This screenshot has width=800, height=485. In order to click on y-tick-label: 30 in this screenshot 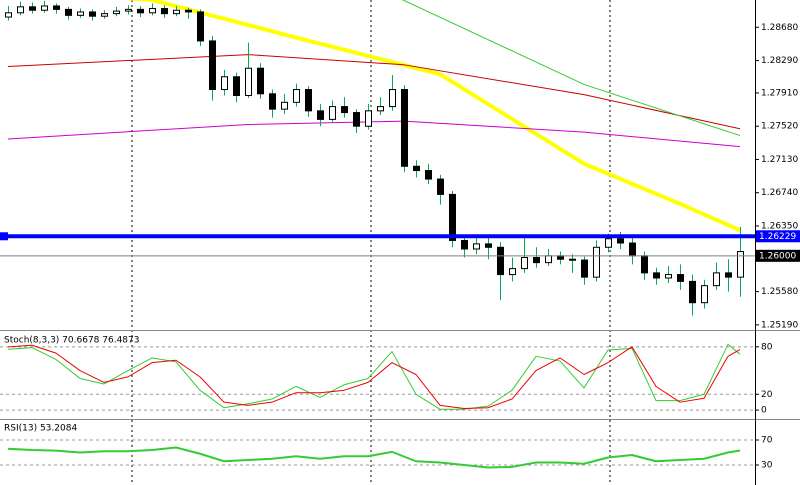, I will do `click(767, 466)`.